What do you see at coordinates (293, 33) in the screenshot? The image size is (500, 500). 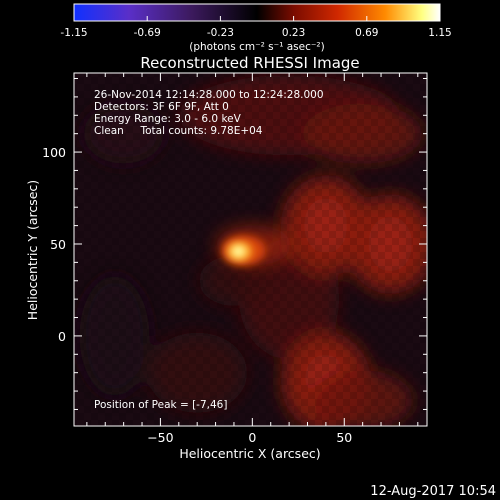 I see `colorbar-tick-label: 0.23` at bounding box center [293, 33].